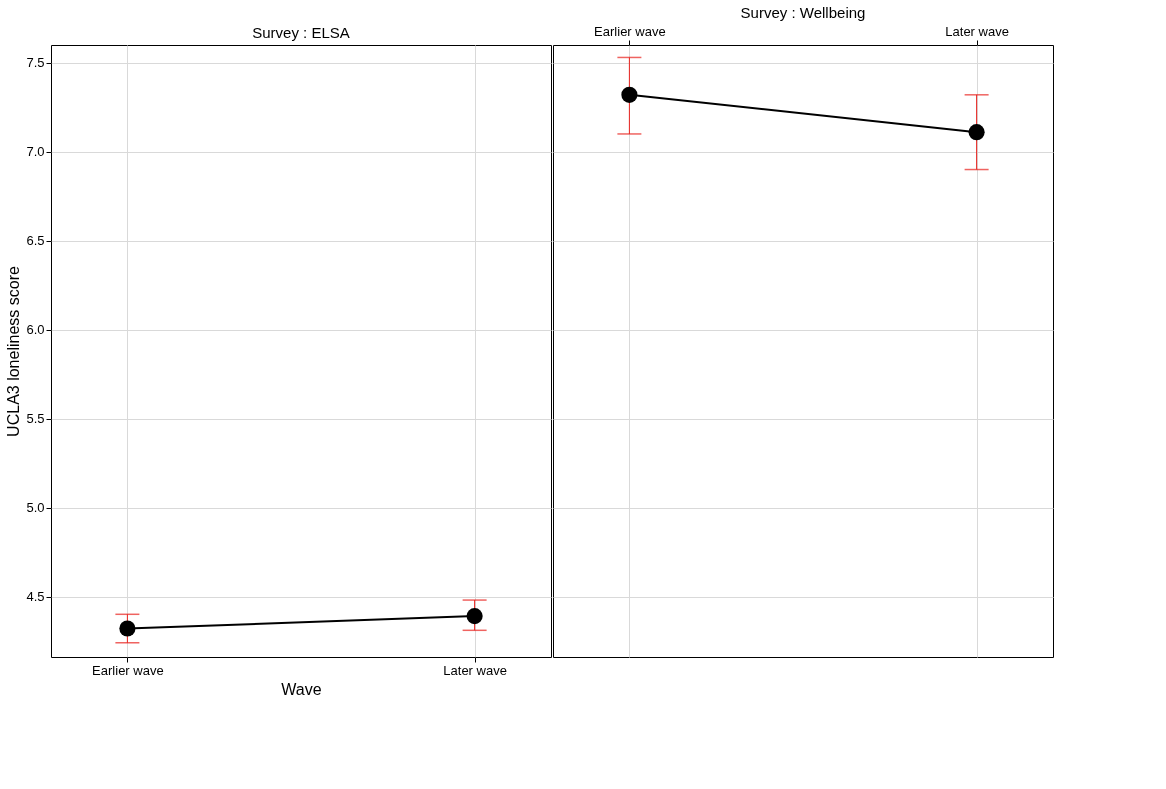  I want to click on chart-title: Survey : Wellbeing, so click(803, 12).